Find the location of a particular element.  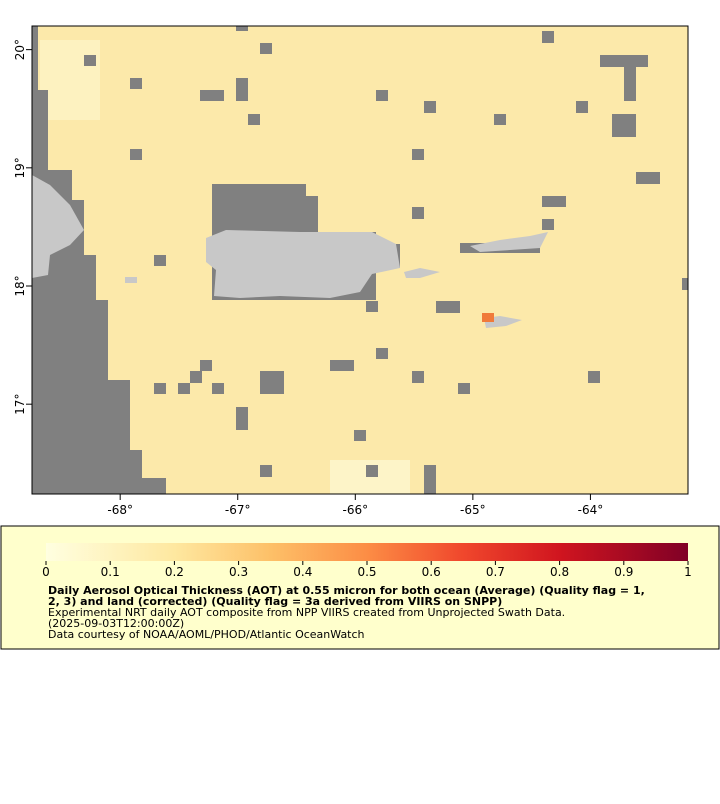

colorbar-tick-label: 0.2 is located at coordinates (174, 572).